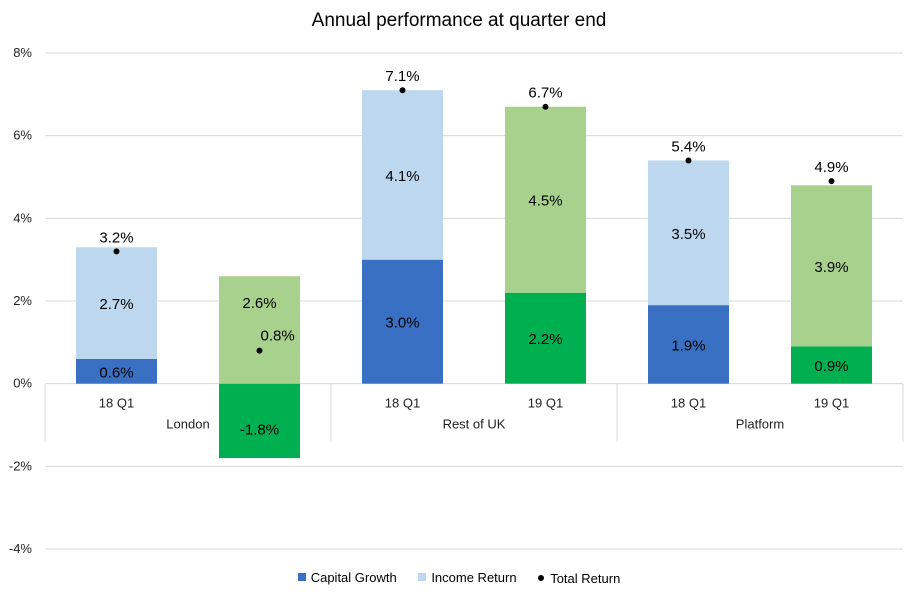 The image size is (918, 602). Describe the element at coordinates (21, 465) in the screenshot. I see `y-tick-label: -2%` at that location.